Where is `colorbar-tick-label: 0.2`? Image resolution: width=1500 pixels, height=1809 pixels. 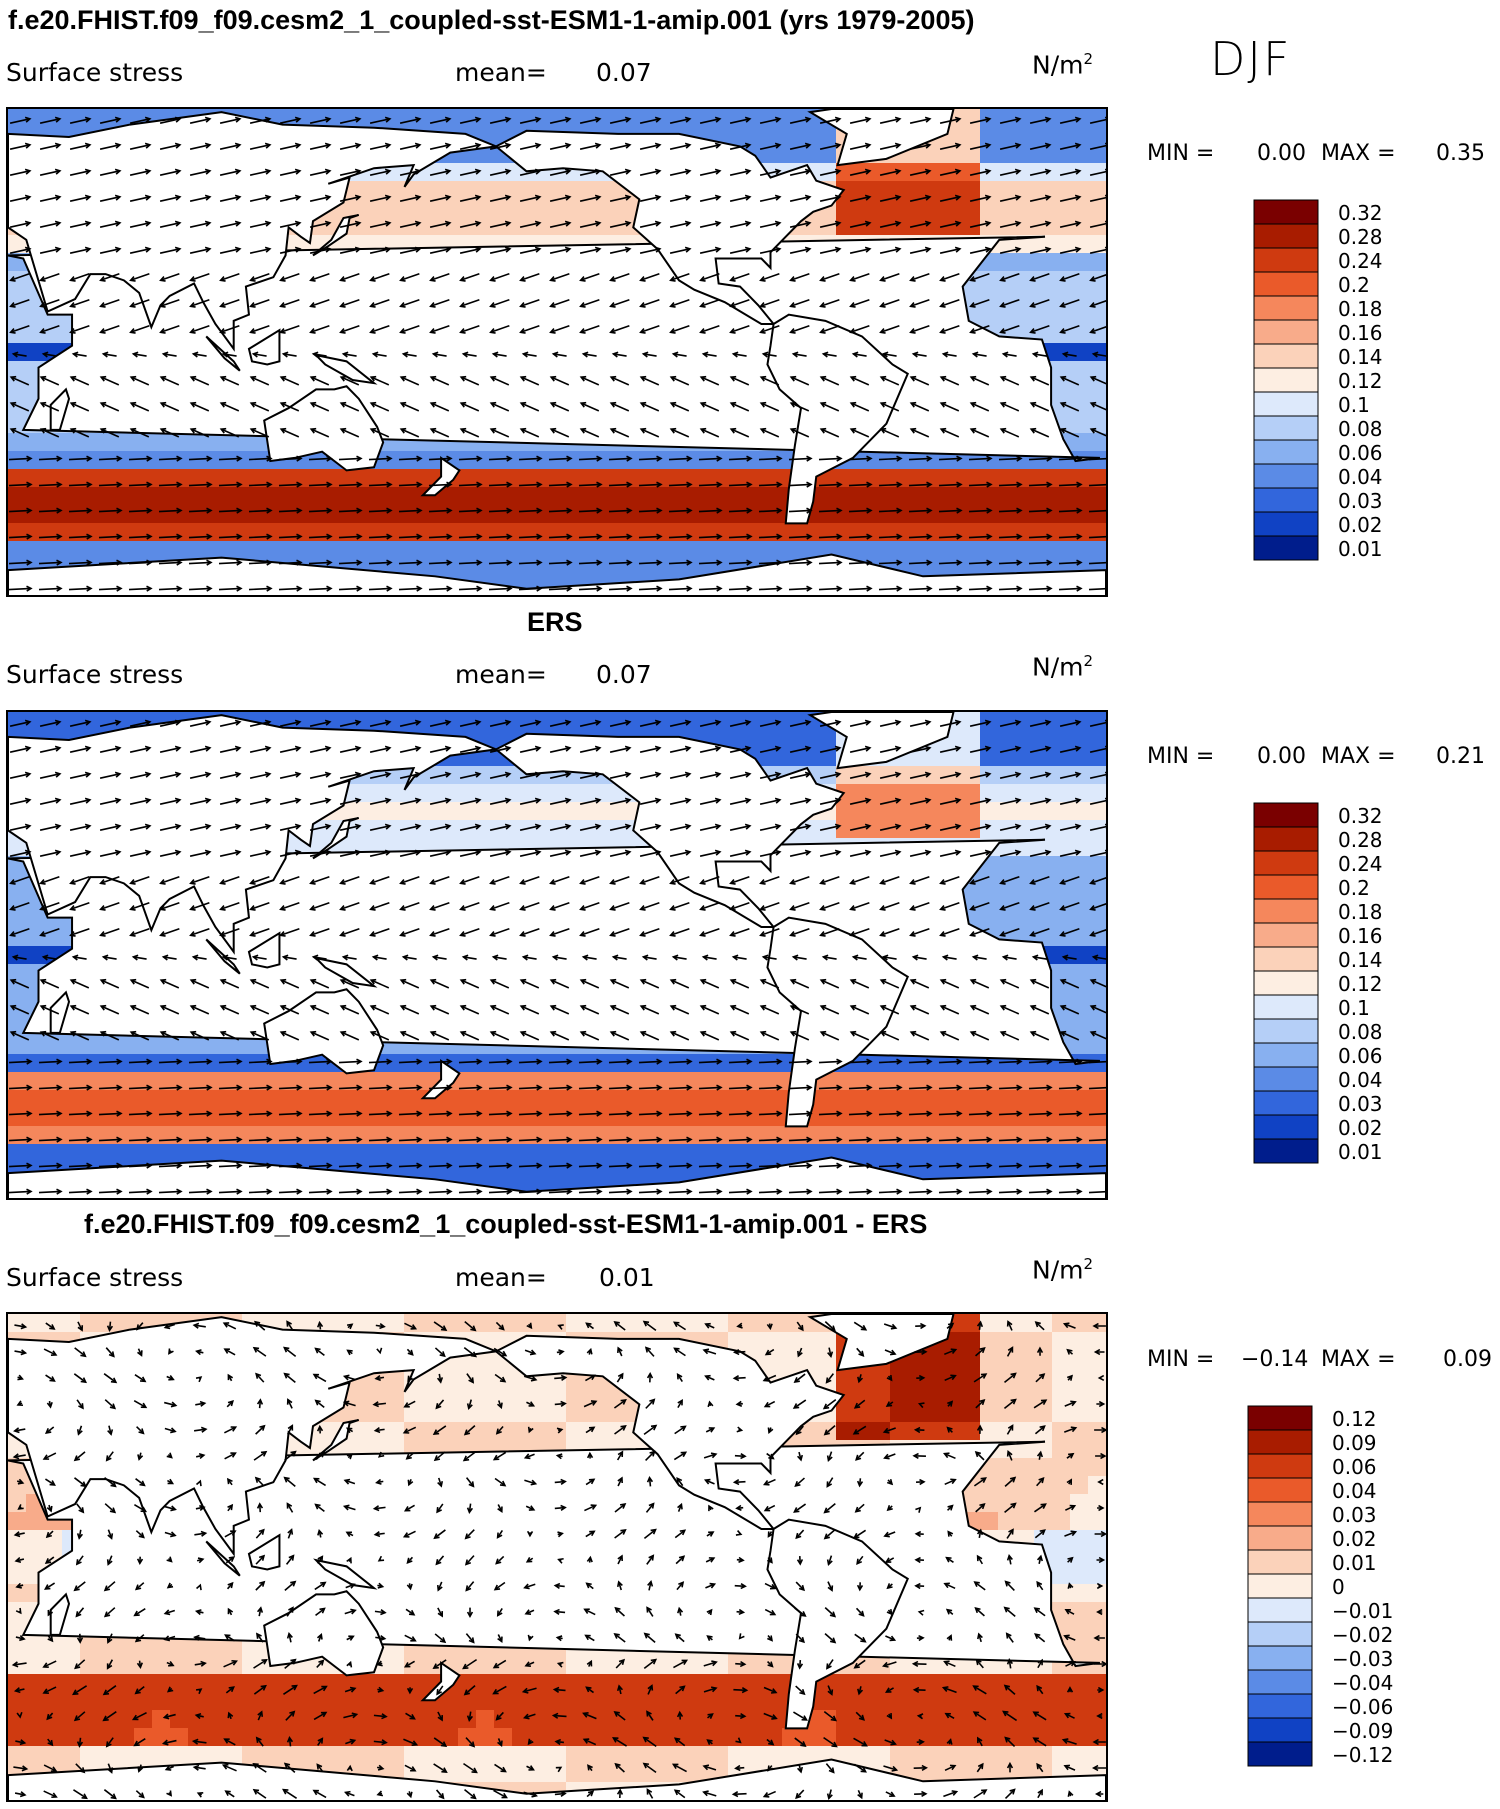
colorbar-tick-label: 0.2 is located at coordinates (1354, 888).